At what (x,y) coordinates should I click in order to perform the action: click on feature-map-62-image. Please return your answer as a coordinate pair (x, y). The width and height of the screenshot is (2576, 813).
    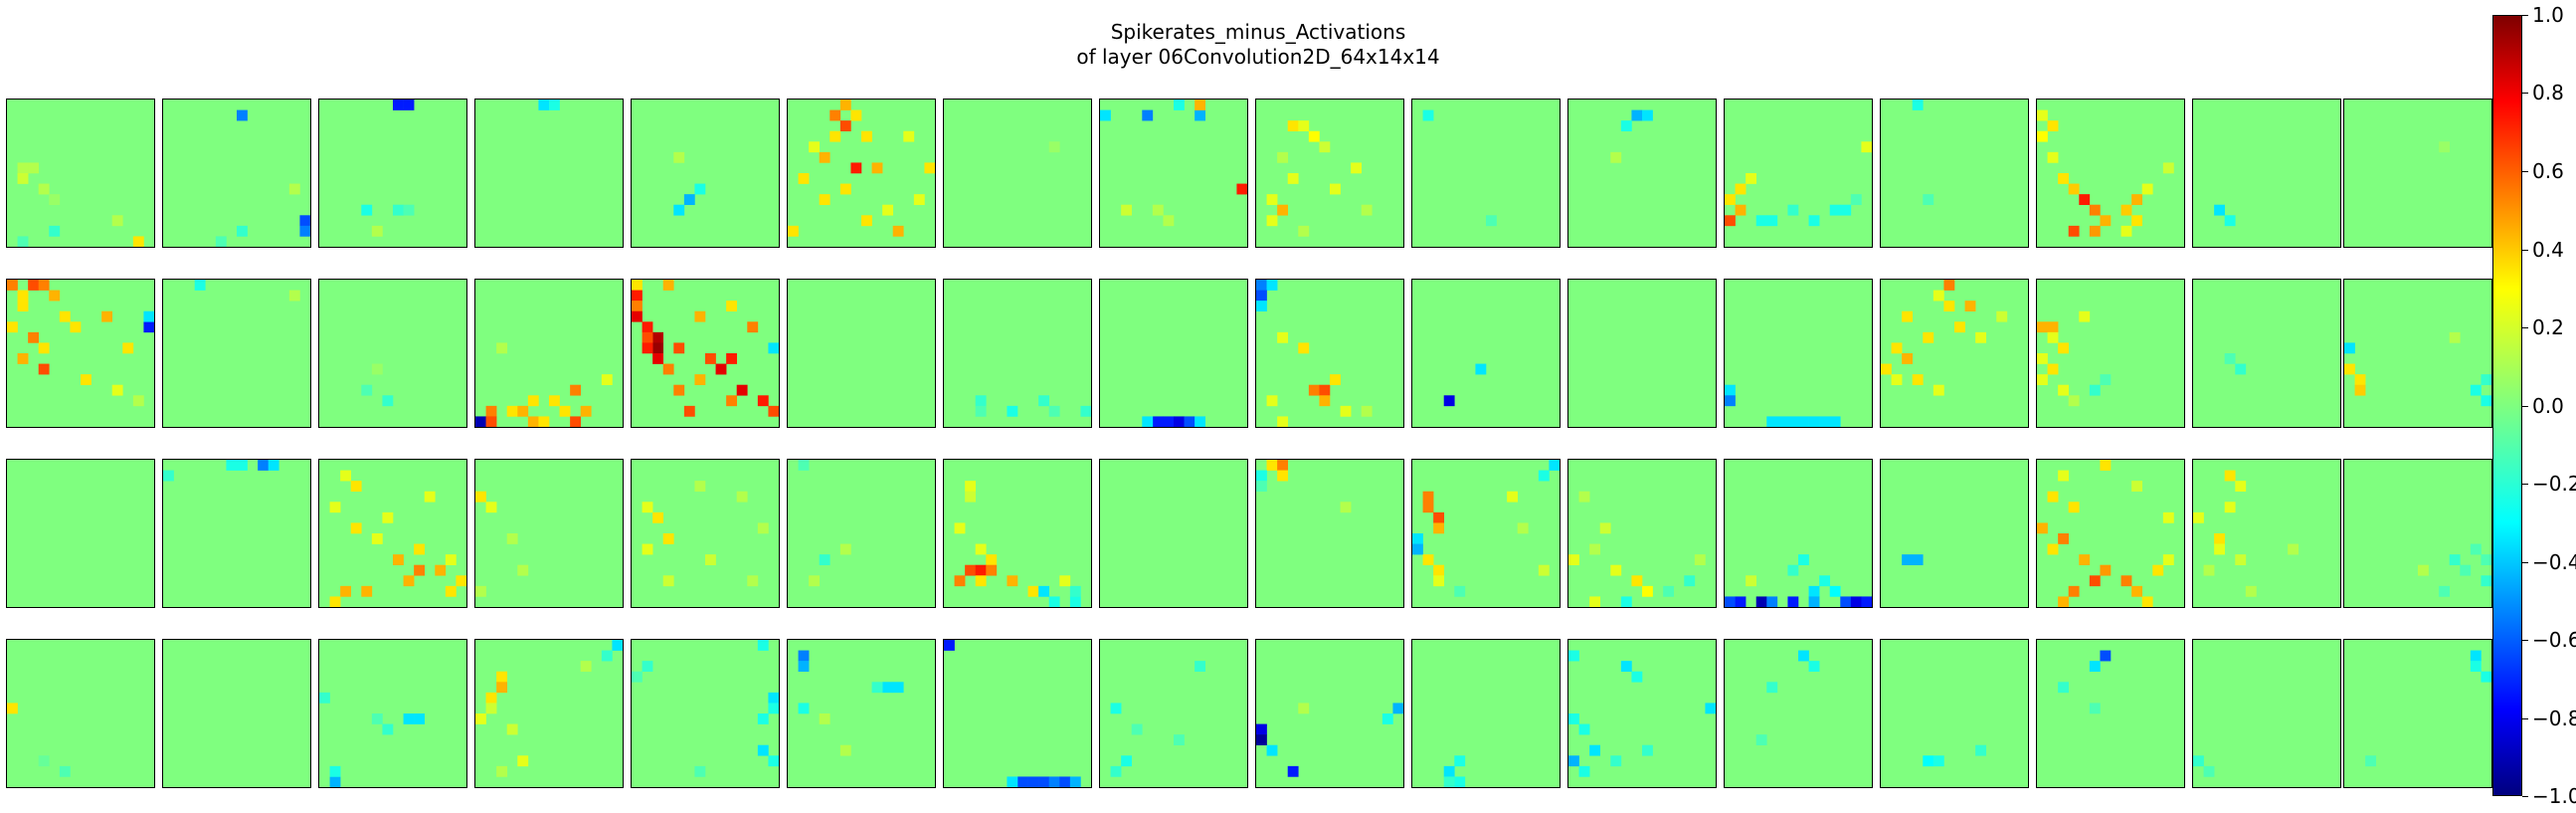
    Looking at the image, I should click on (2204, 766).